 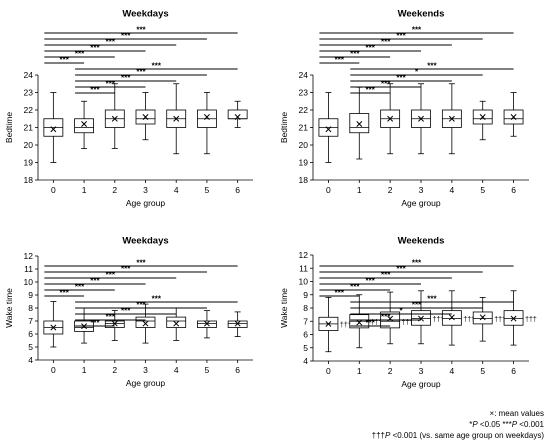 What do you see at coordinates (421, 240) in the screenshot?
I see `panel-4-title: Weekends` at bounding box center [421, 240].